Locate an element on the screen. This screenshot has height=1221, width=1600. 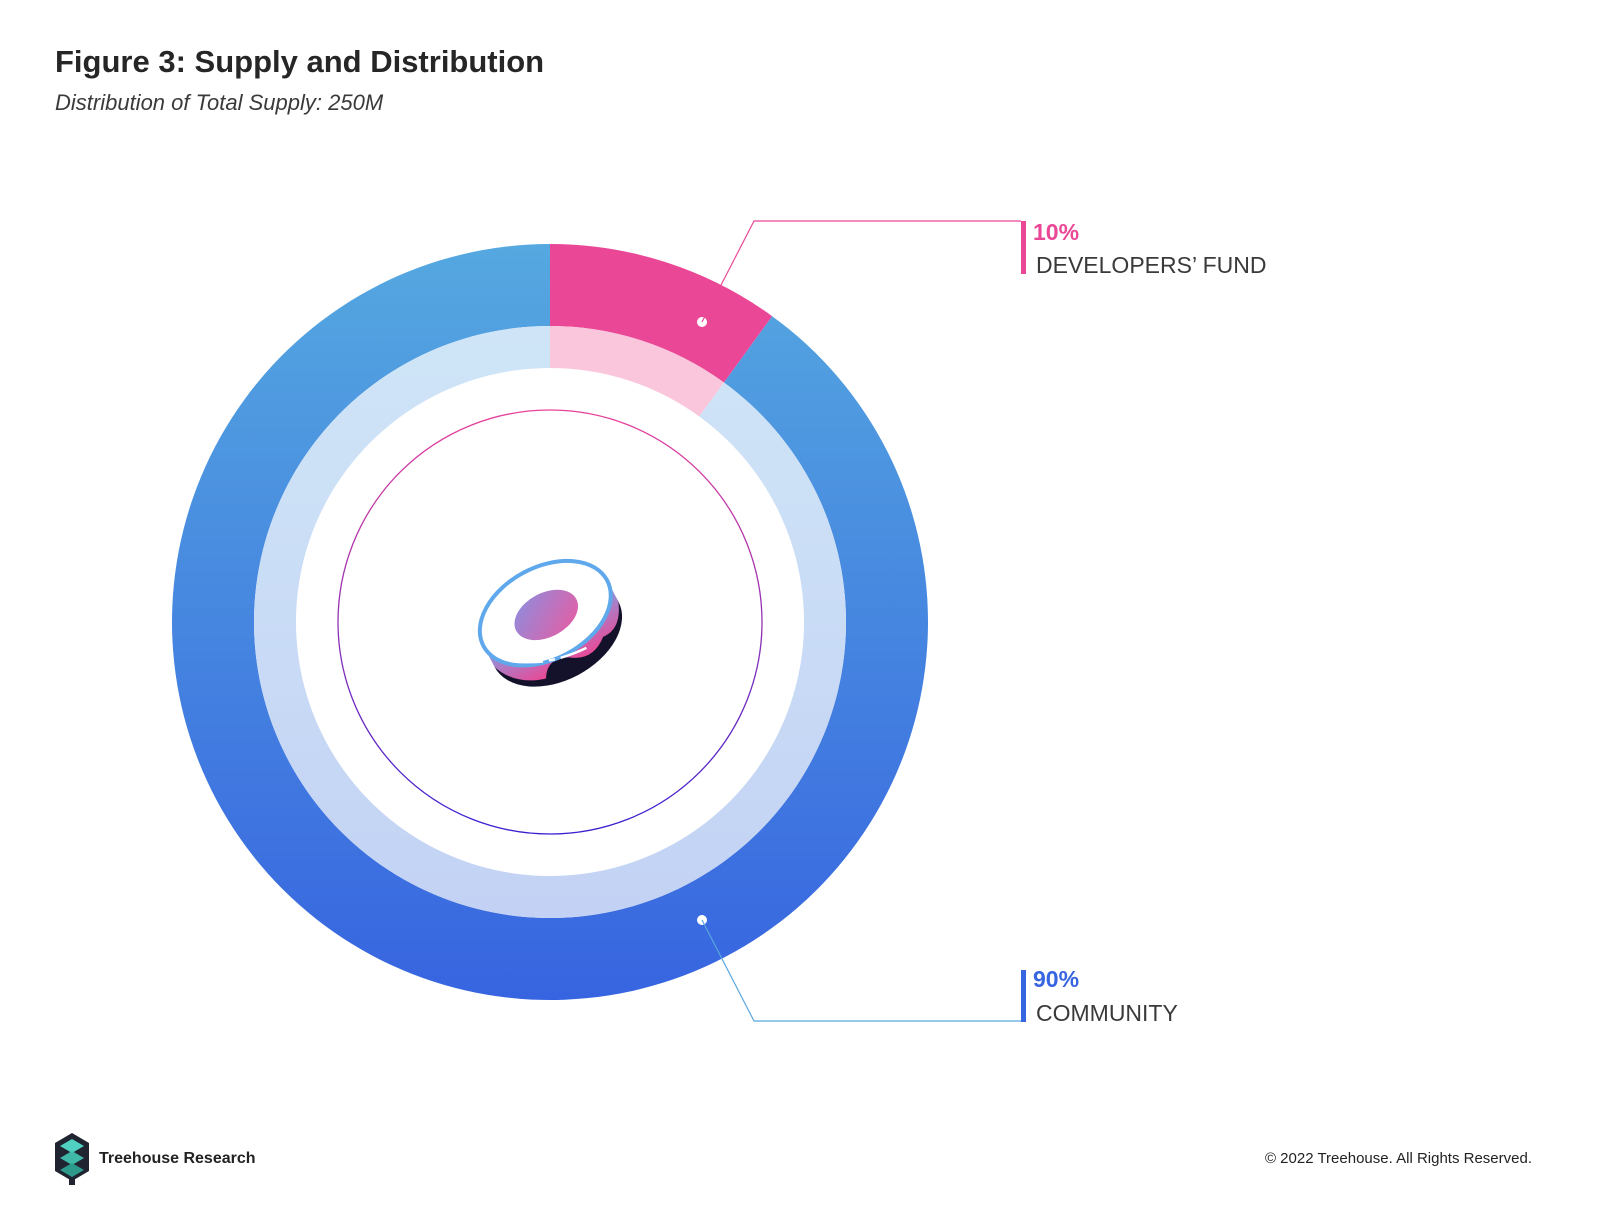
footer-copyright: © 2022 Treehouse. All Rights Reserved. is located at coordinates (1398, 1158).